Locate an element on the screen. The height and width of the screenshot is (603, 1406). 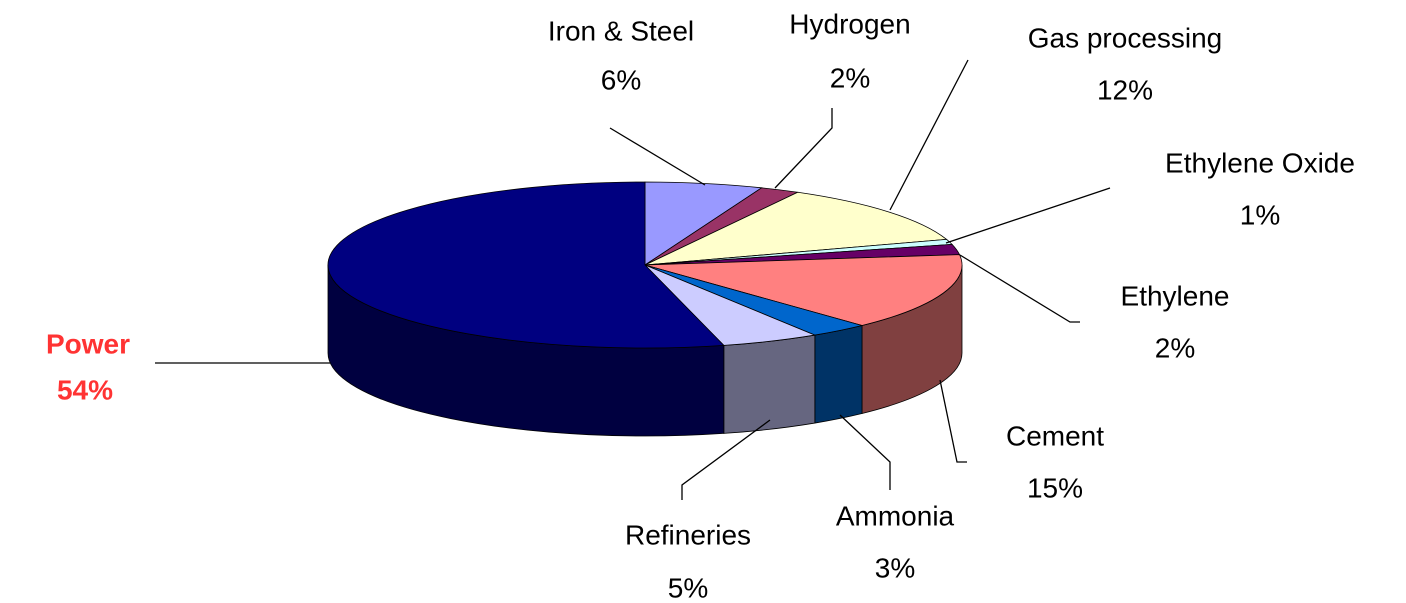
slice-value-label: 54% is located at coordinates (85, 389).